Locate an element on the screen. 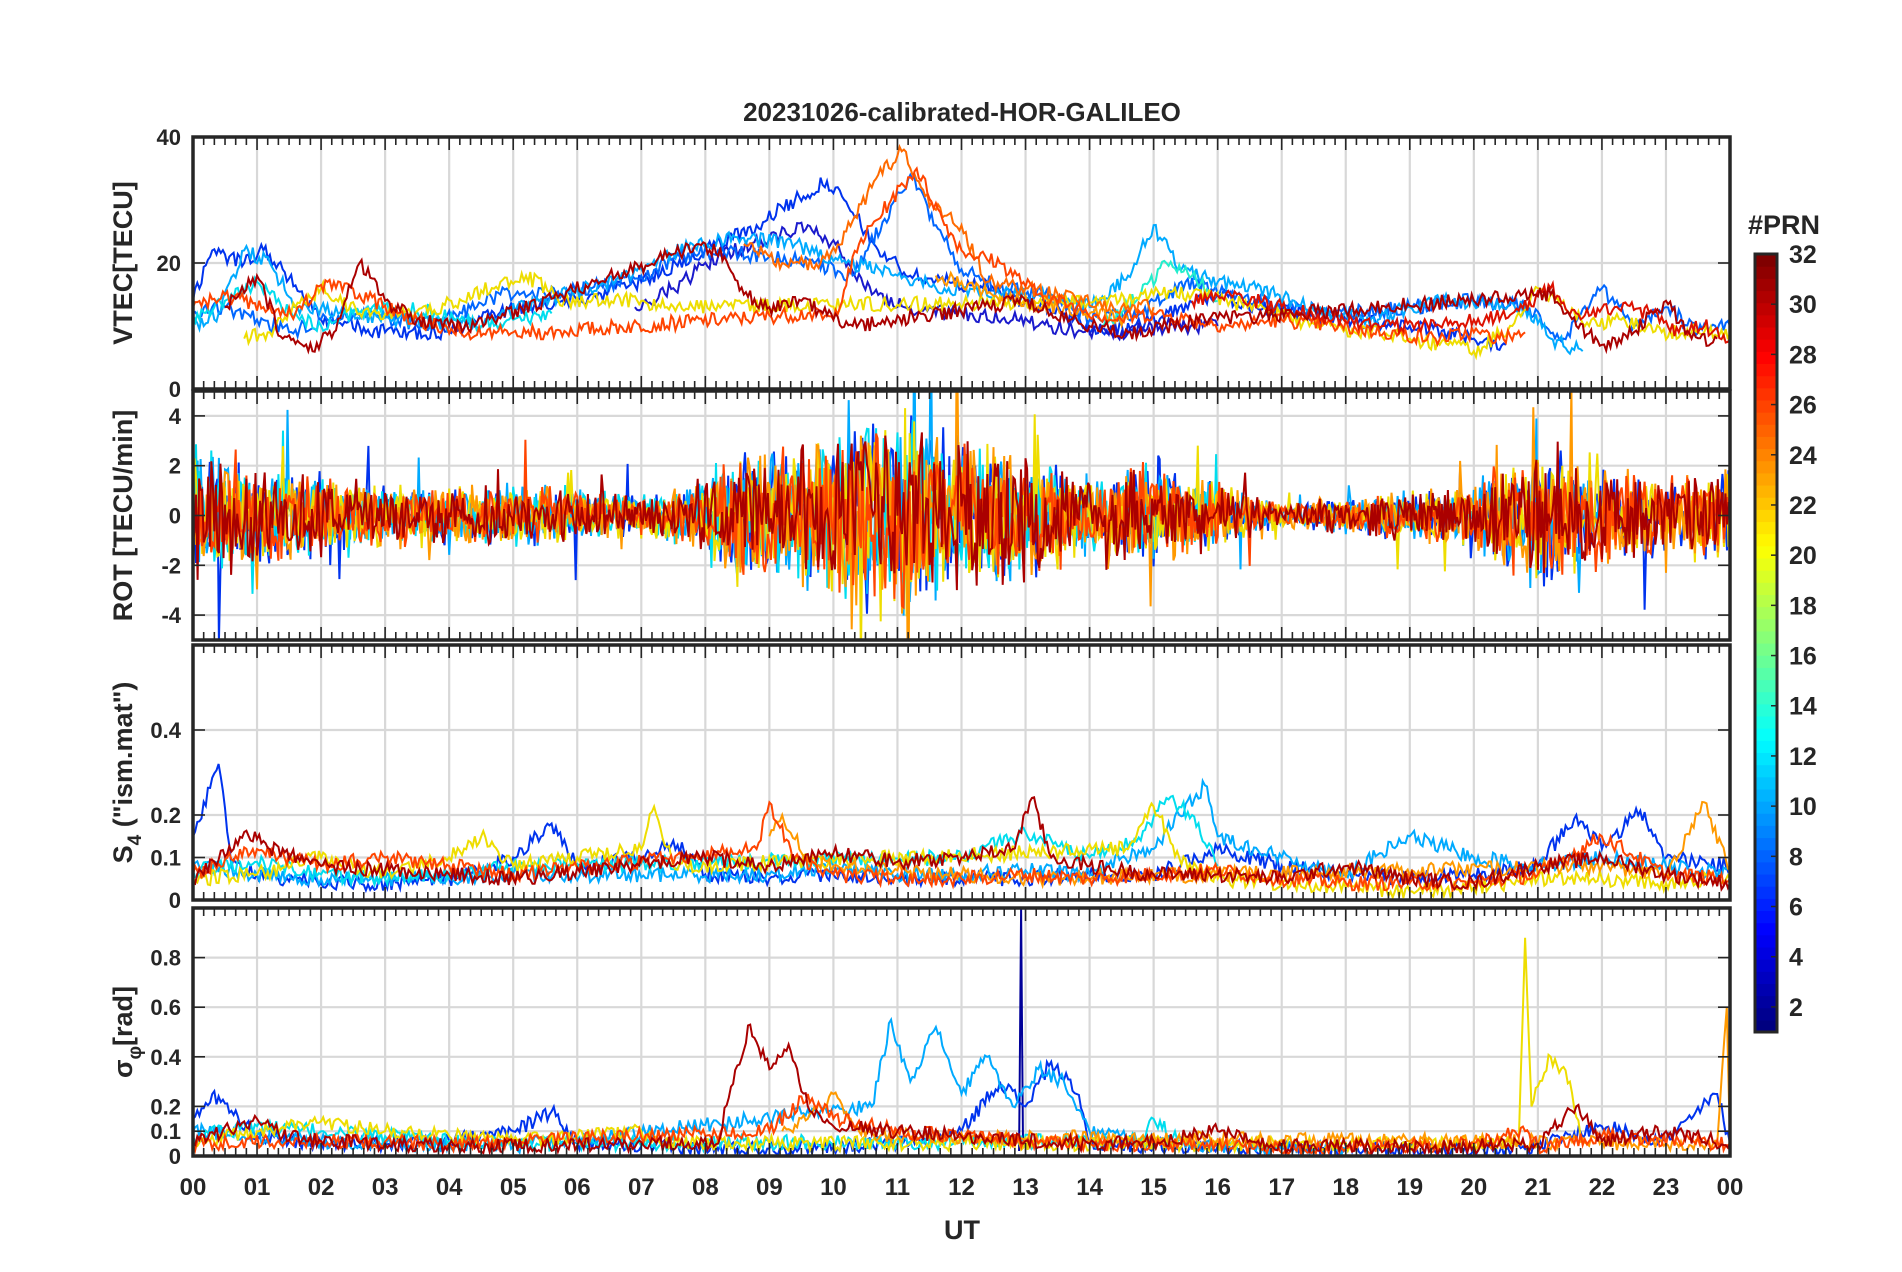  x-tick-label: 02 is located at coordinates (321, 1187).